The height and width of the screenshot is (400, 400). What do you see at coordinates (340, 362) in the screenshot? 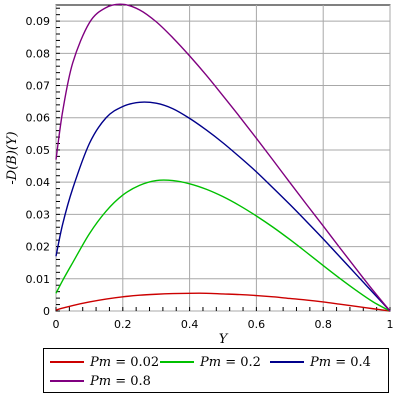
I see `legend-label: Pm = 0.4` at bounding box center [340, 362].